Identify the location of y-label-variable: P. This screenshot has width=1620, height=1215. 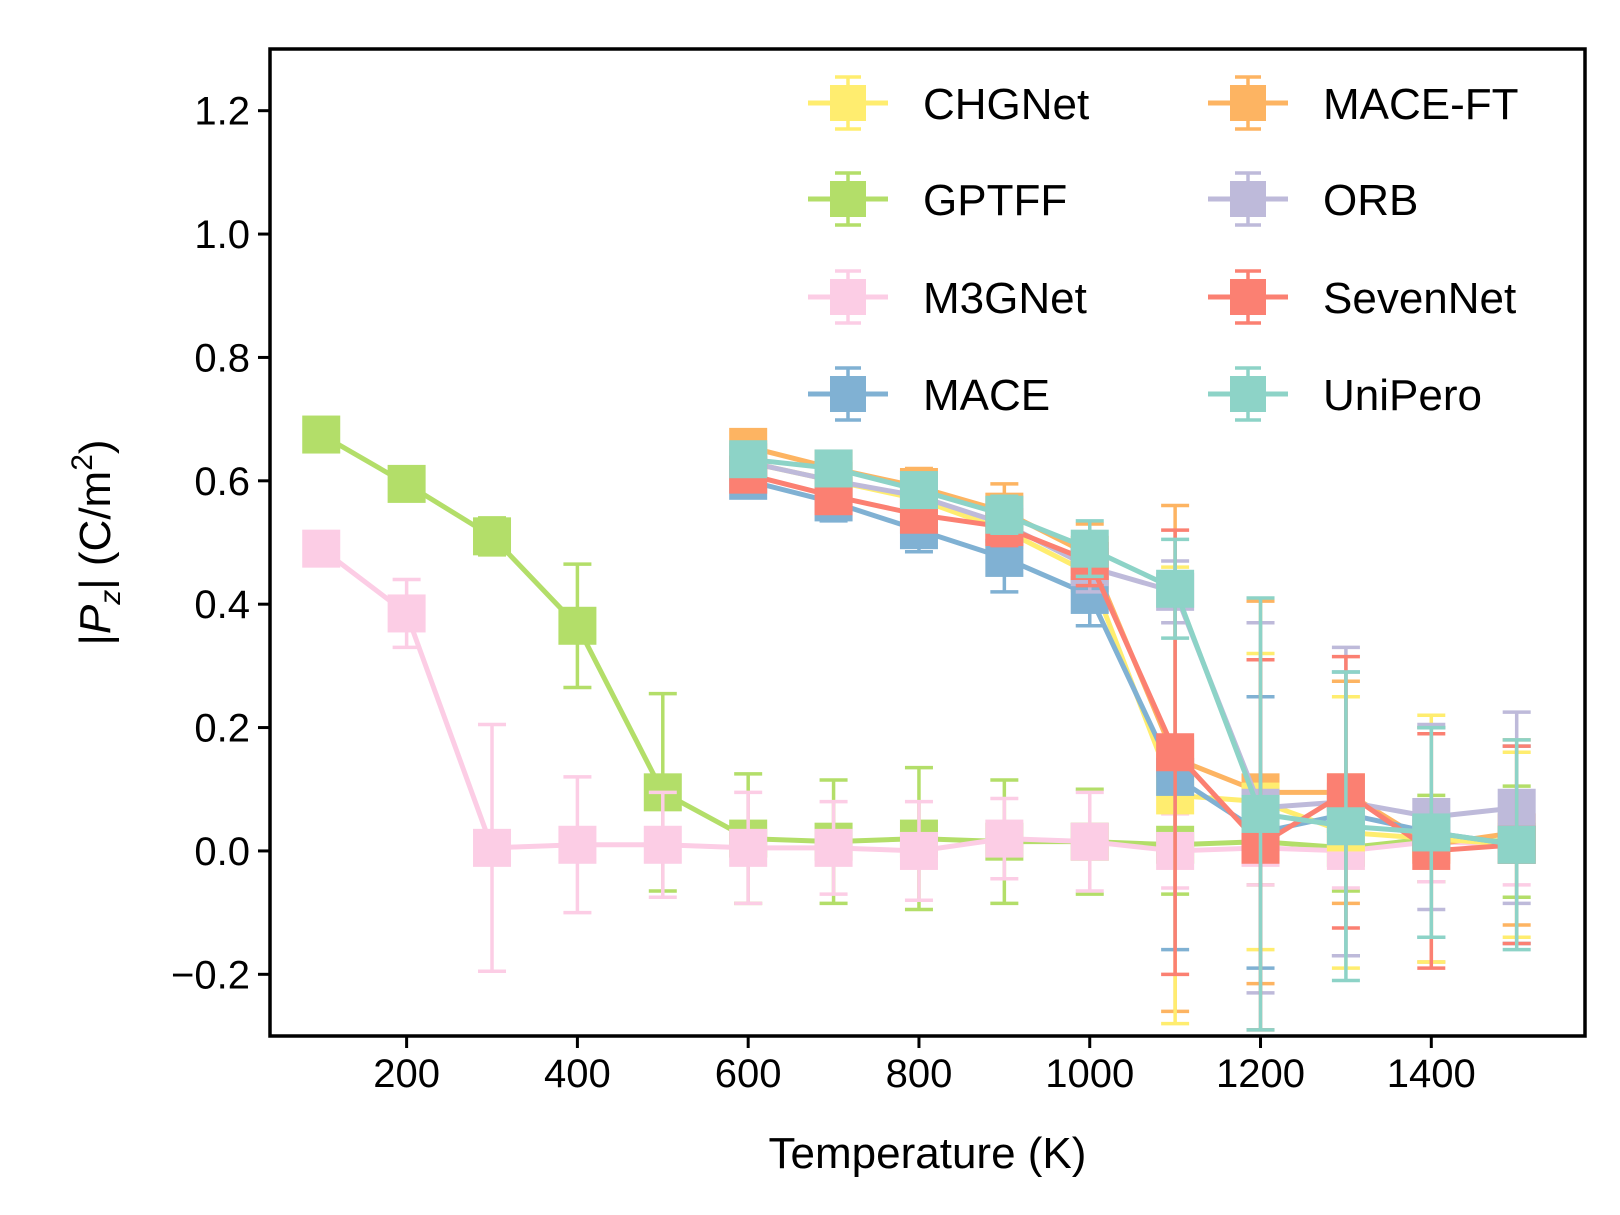
(95, 619).